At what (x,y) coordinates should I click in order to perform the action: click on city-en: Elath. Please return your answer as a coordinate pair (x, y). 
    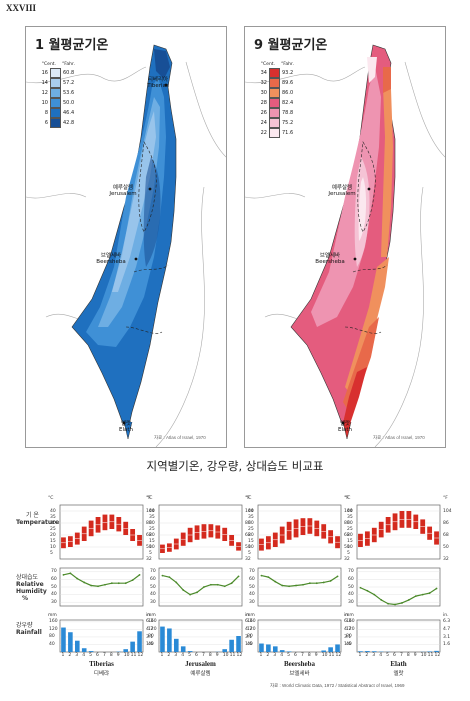
    Looking at the image, I should click on (345, 430).